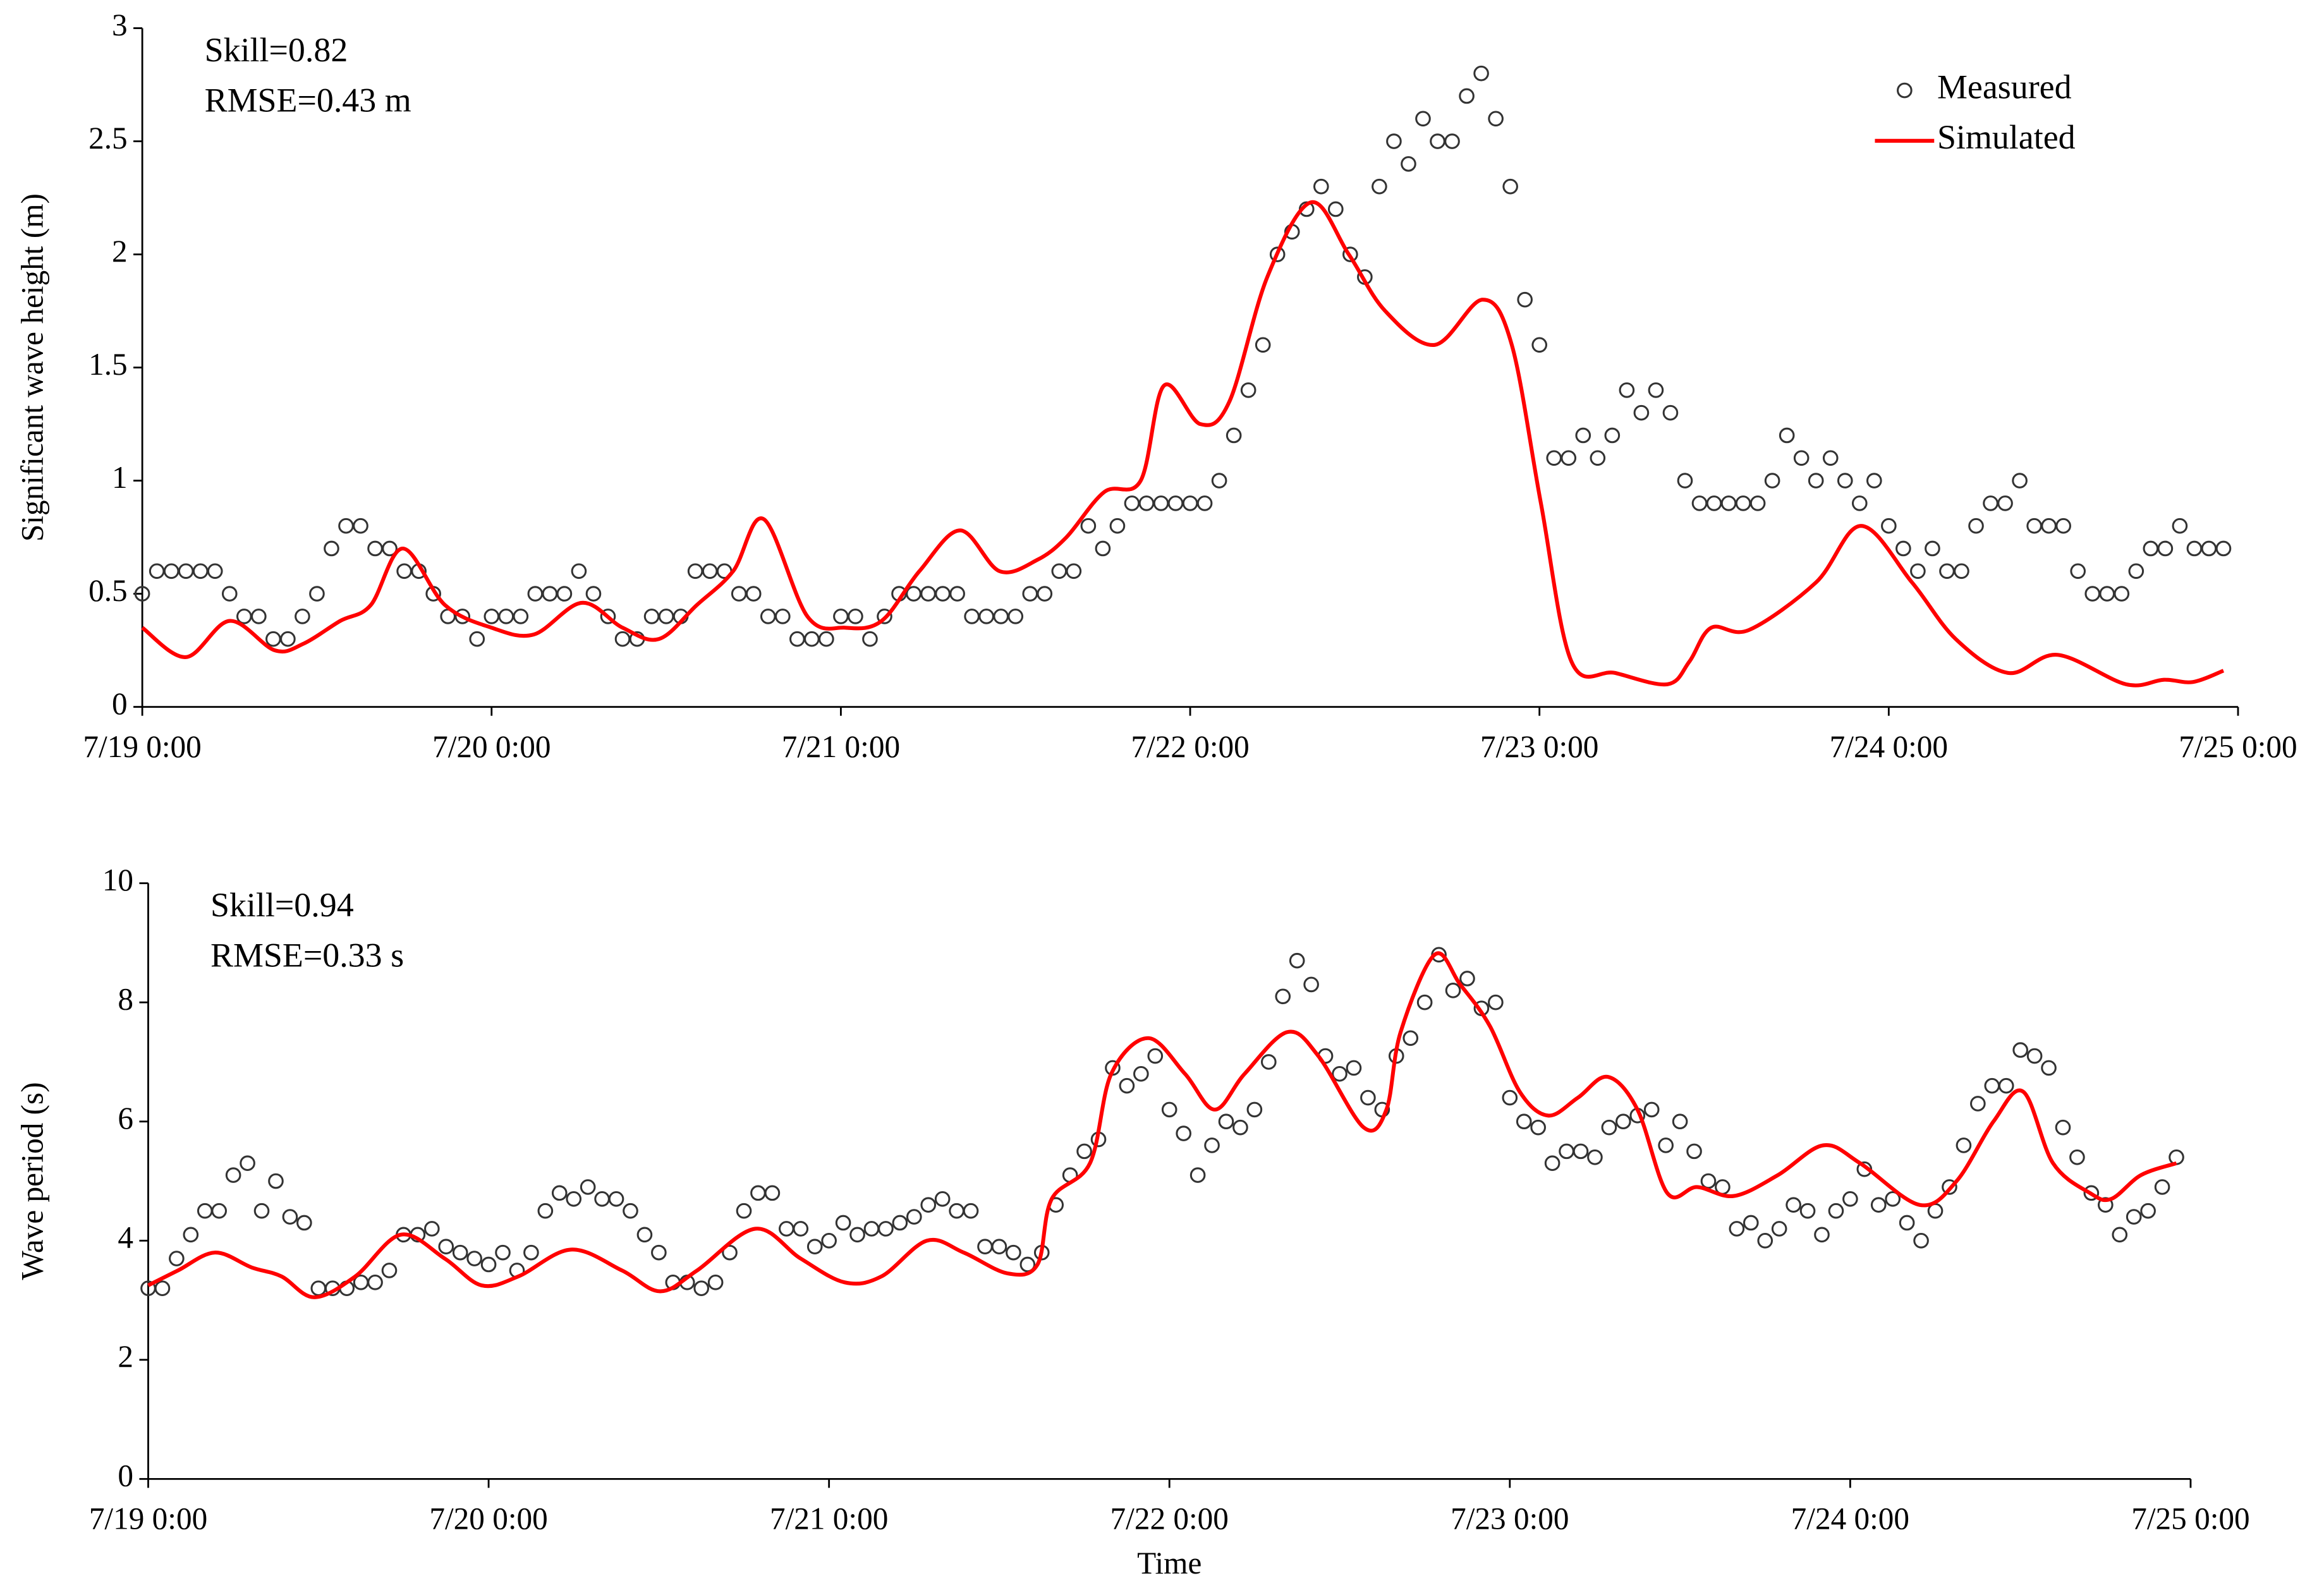 The image size is (2324, 1595). What do you see at coordinates (125, 999) in the screenshot?
I see `y-tick-label: 8` at bounding box center [125, 999].